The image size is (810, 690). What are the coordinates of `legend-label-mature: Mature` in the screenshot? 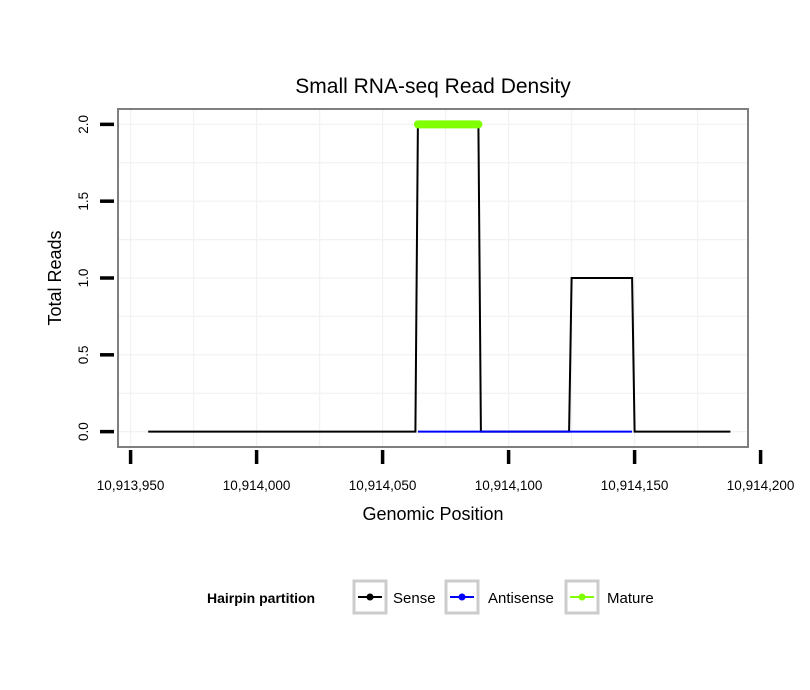 It's located at (630, 598).